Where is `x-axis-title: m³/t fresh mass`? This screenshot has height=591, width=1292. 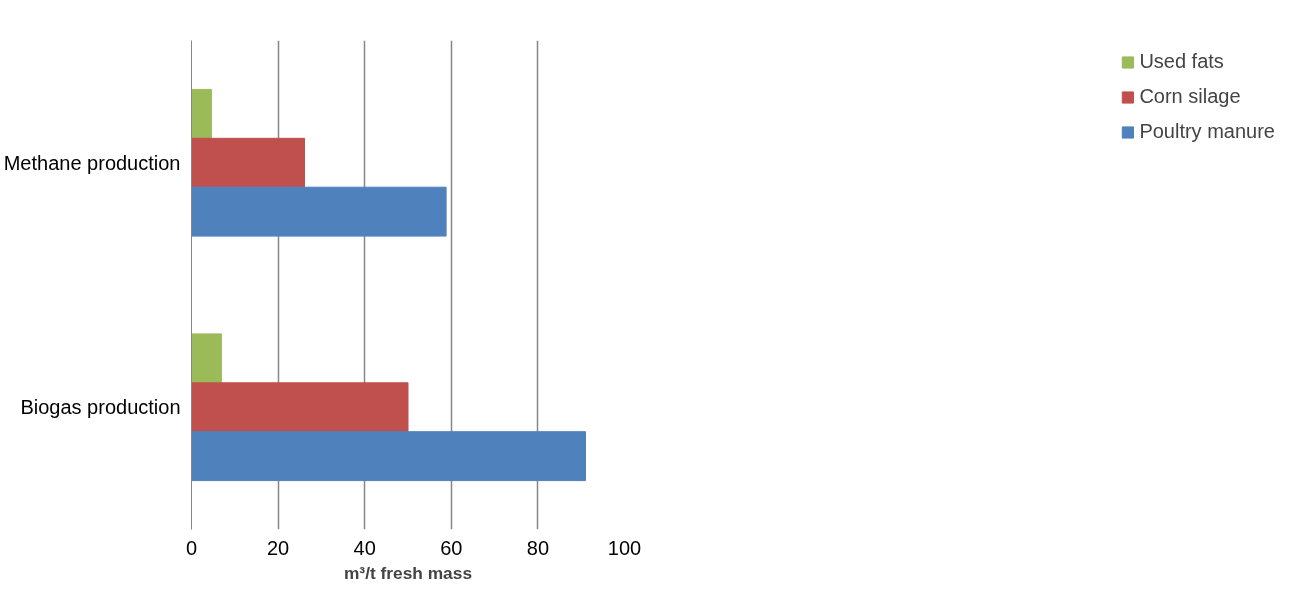 x-axis-title: m³/t fresh mass is located at coordinates (408, 572).